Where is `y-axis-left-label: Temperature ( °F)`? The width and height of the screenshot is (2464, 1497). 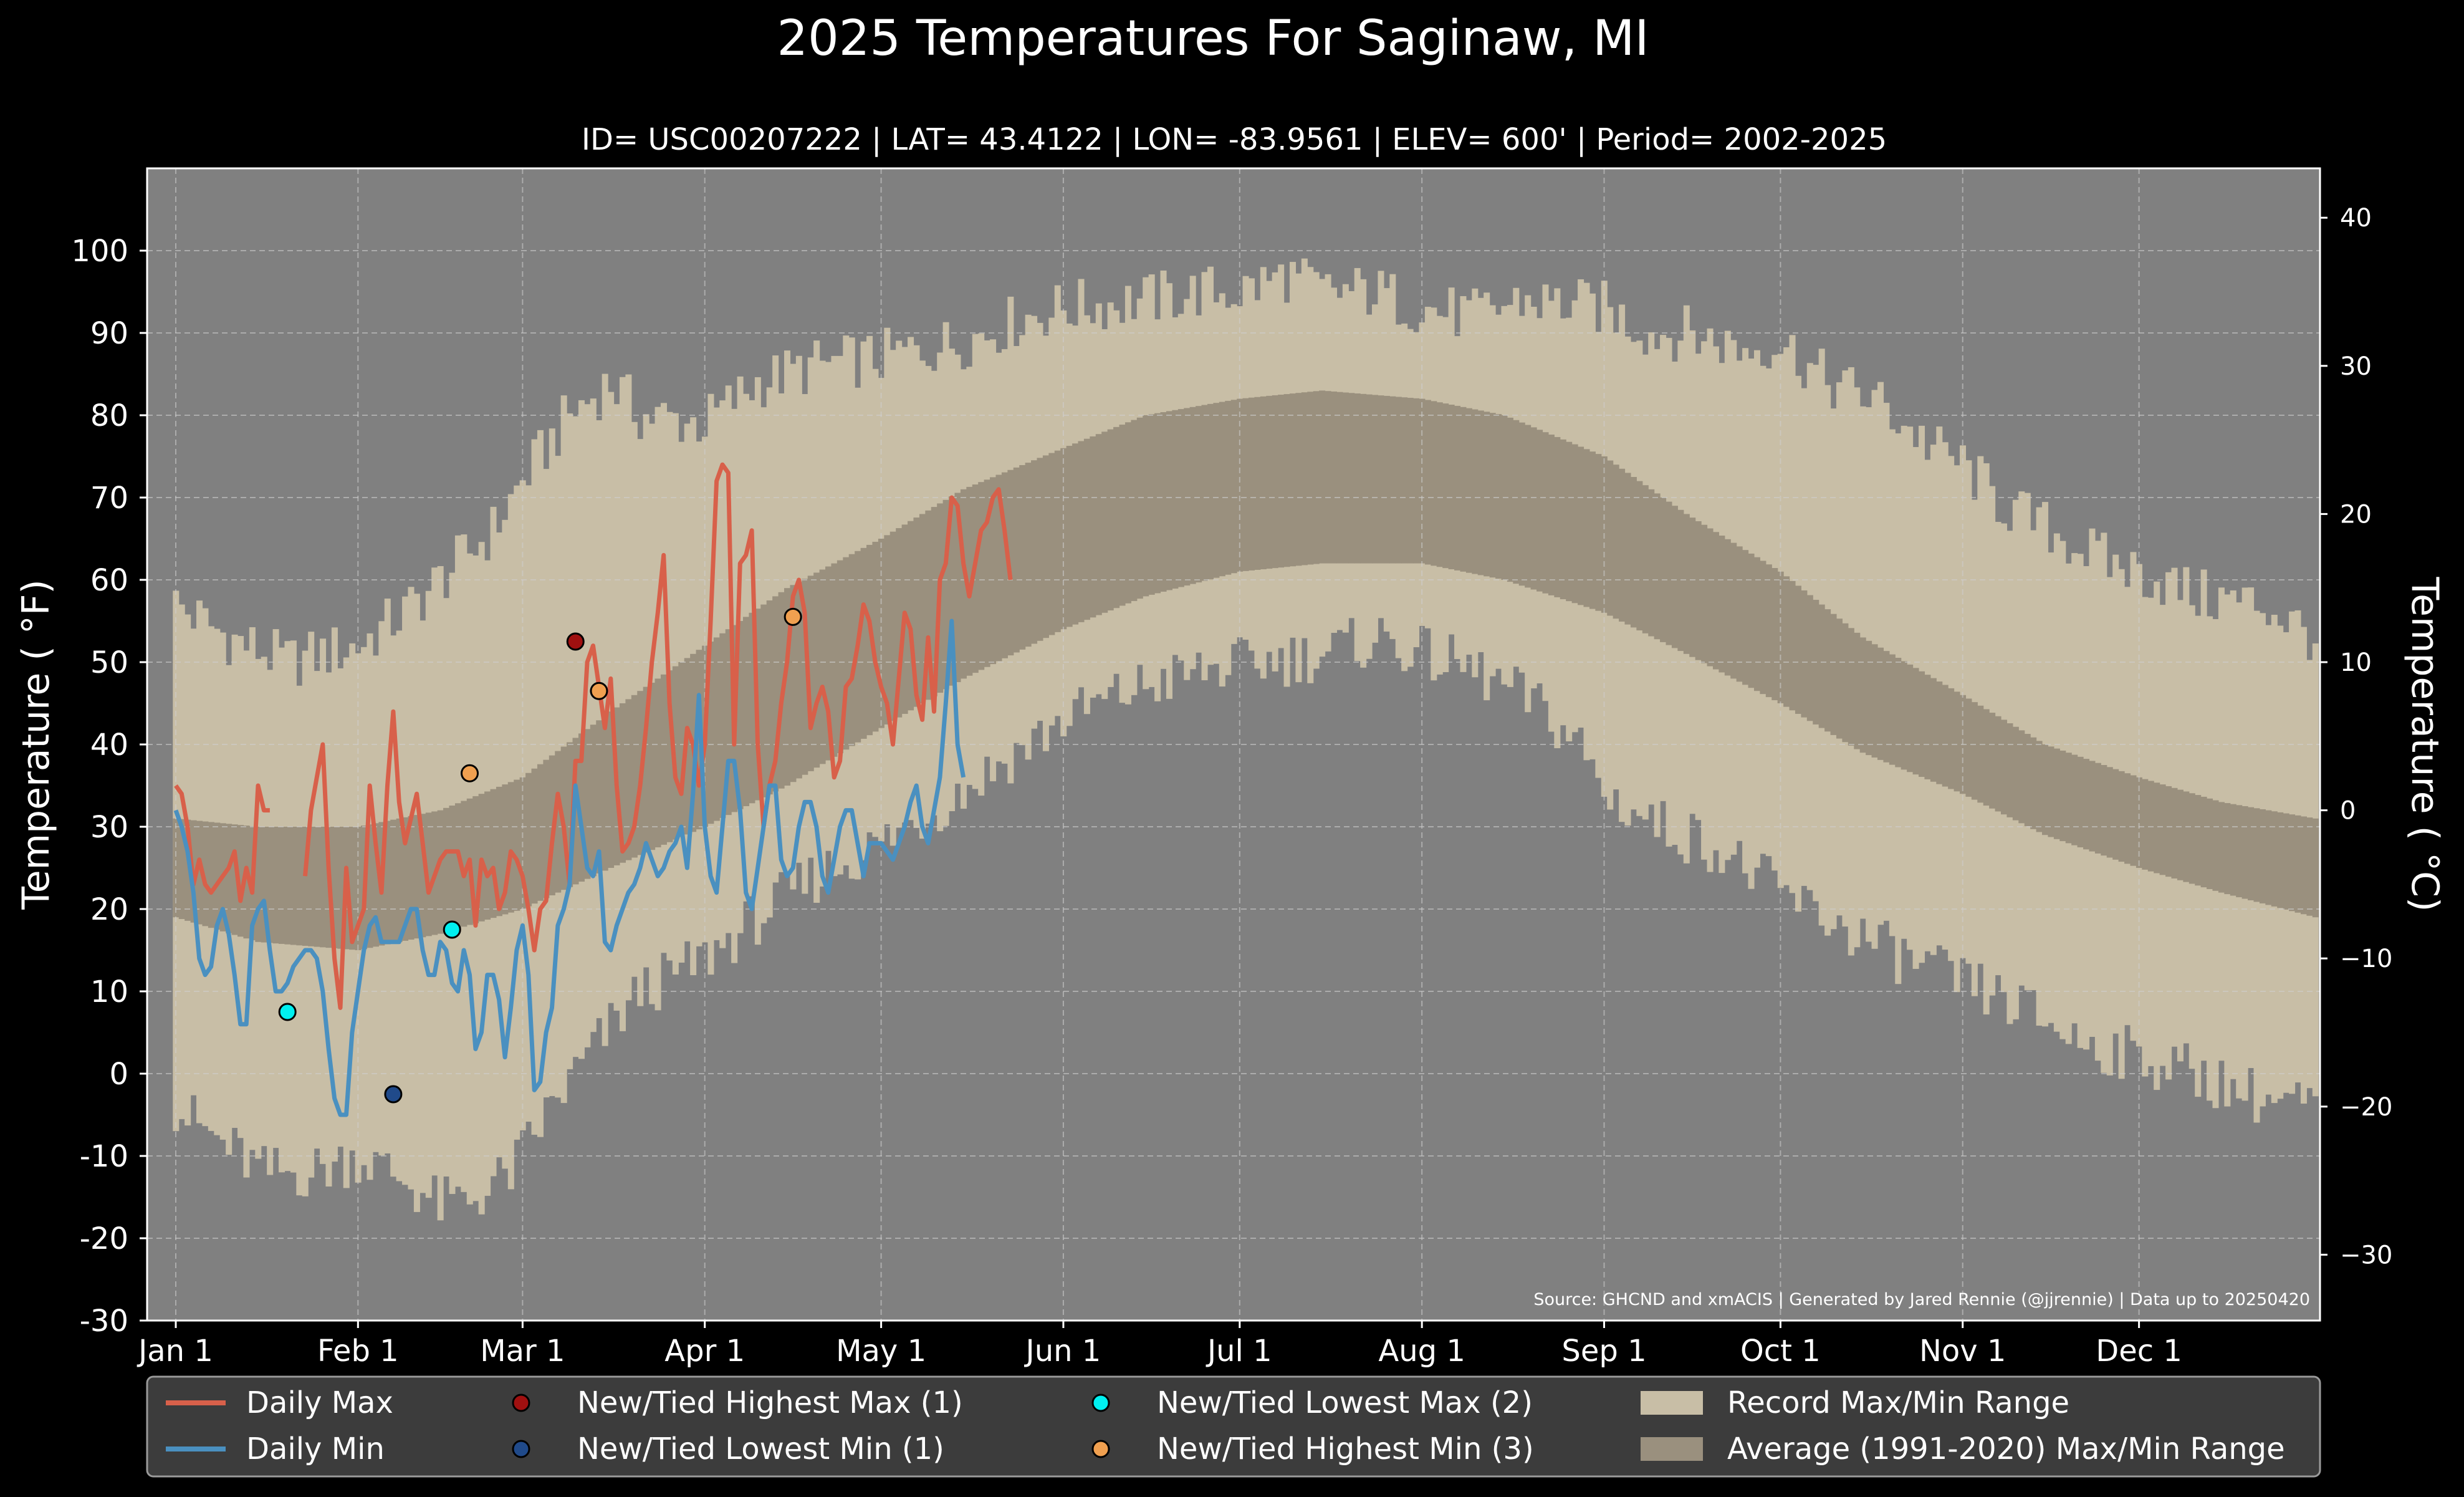
y-axis-left-label: Temperature ( °F) is located at coordinates (36, 744).